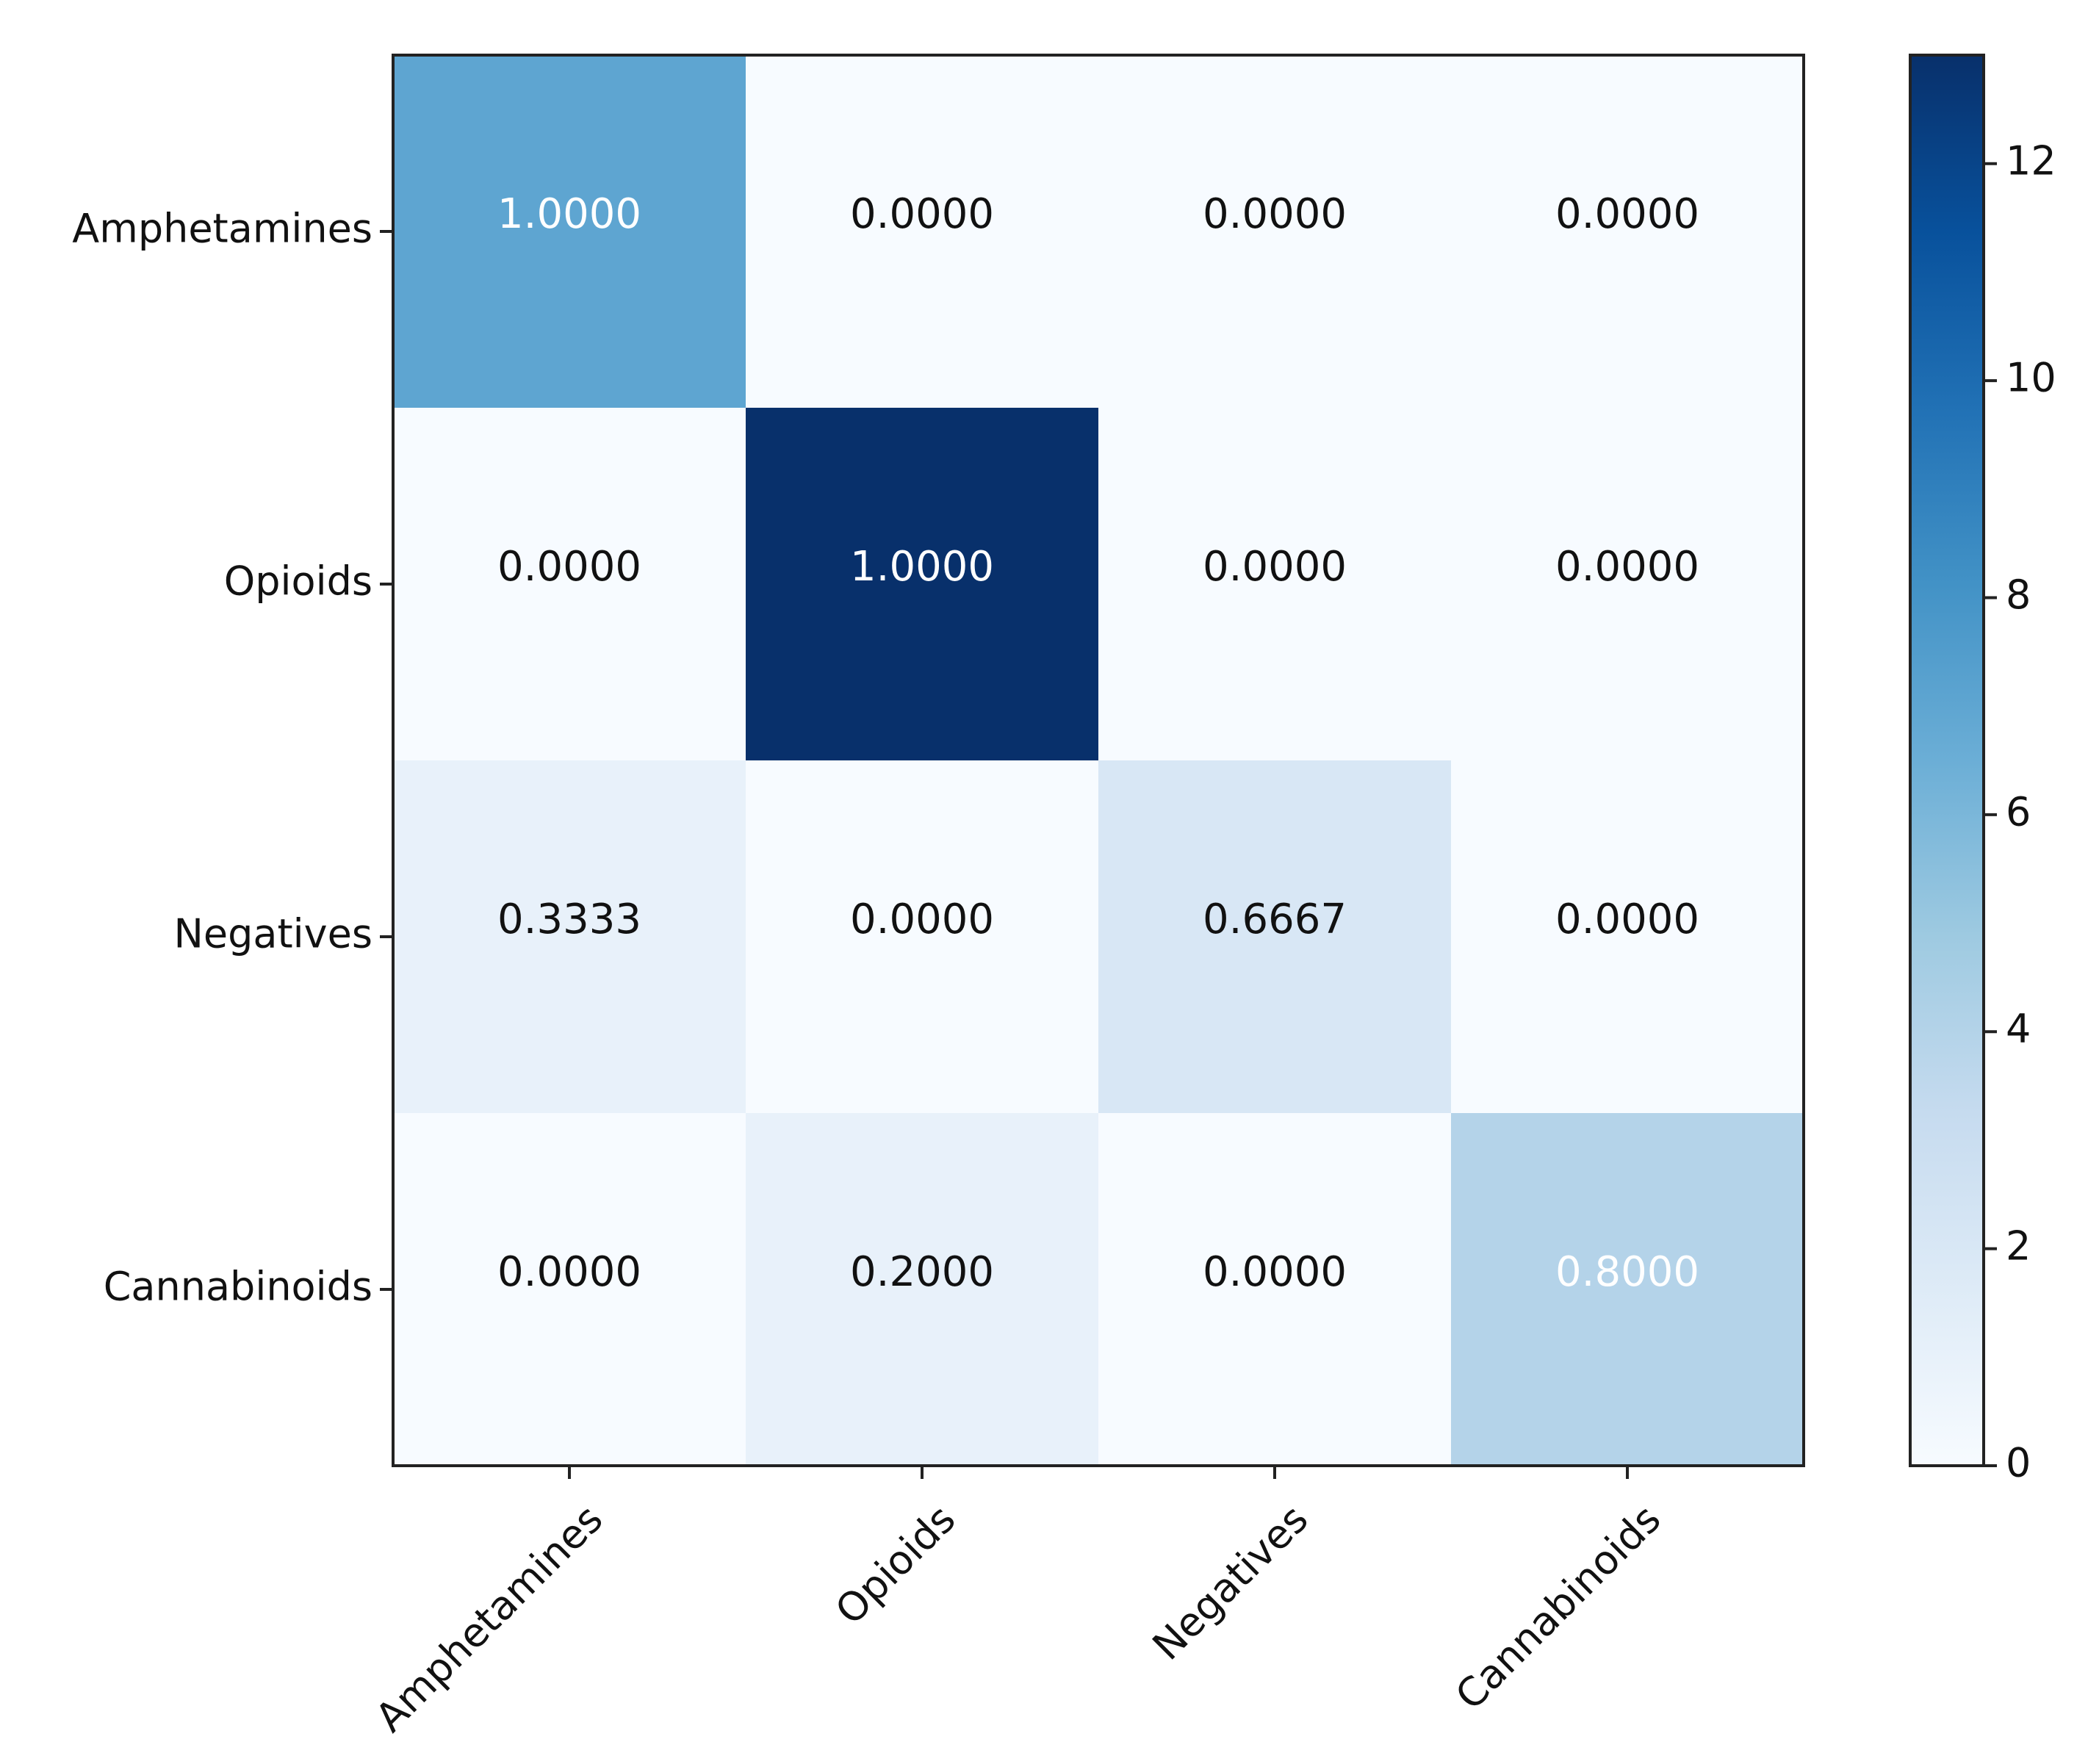  I want to click on x-tick-label: Negatives, so click(1230, 1583).